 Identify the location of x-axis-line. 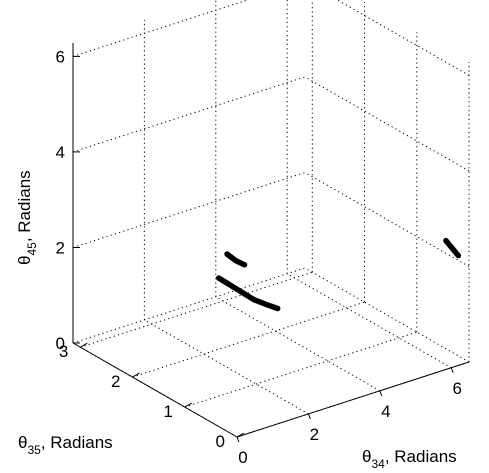
(353, 399).